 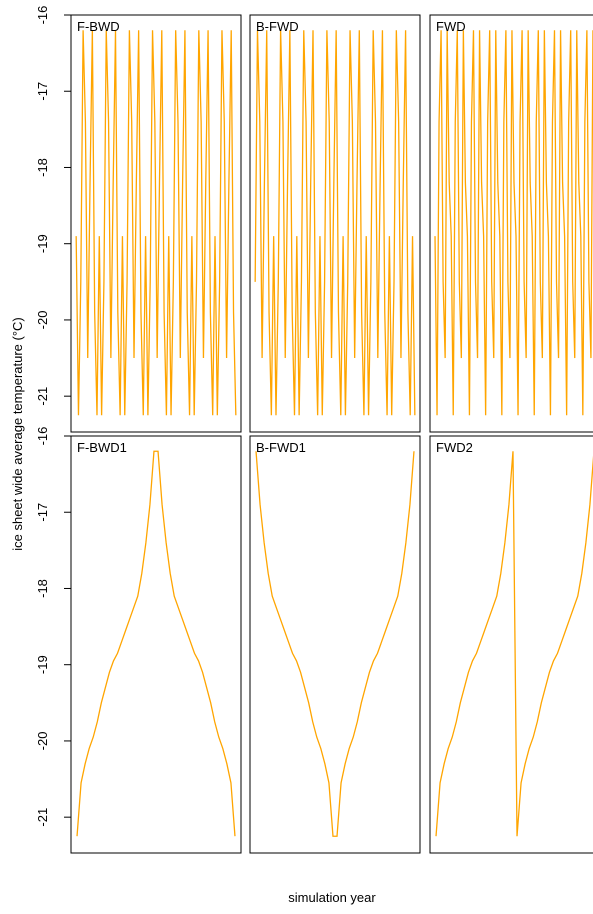 I want to click on panel-title: FWD, so click(x=451, y=26).